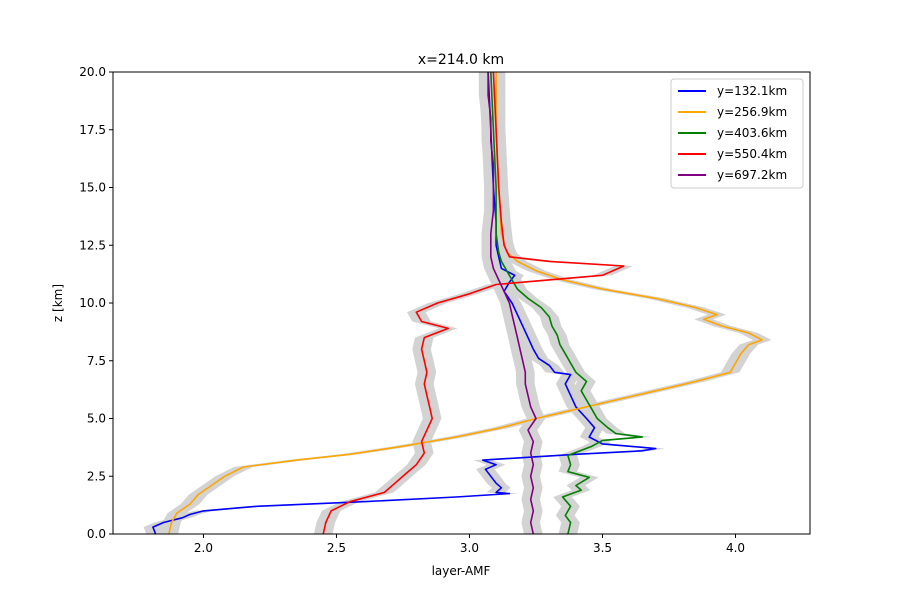 The height and width of the screenshot is (604, 900). What do you see at coordinates (96, 419) in the screenshot?
I see `y-tick-label: 5.0` at bounding box center [96, 419].